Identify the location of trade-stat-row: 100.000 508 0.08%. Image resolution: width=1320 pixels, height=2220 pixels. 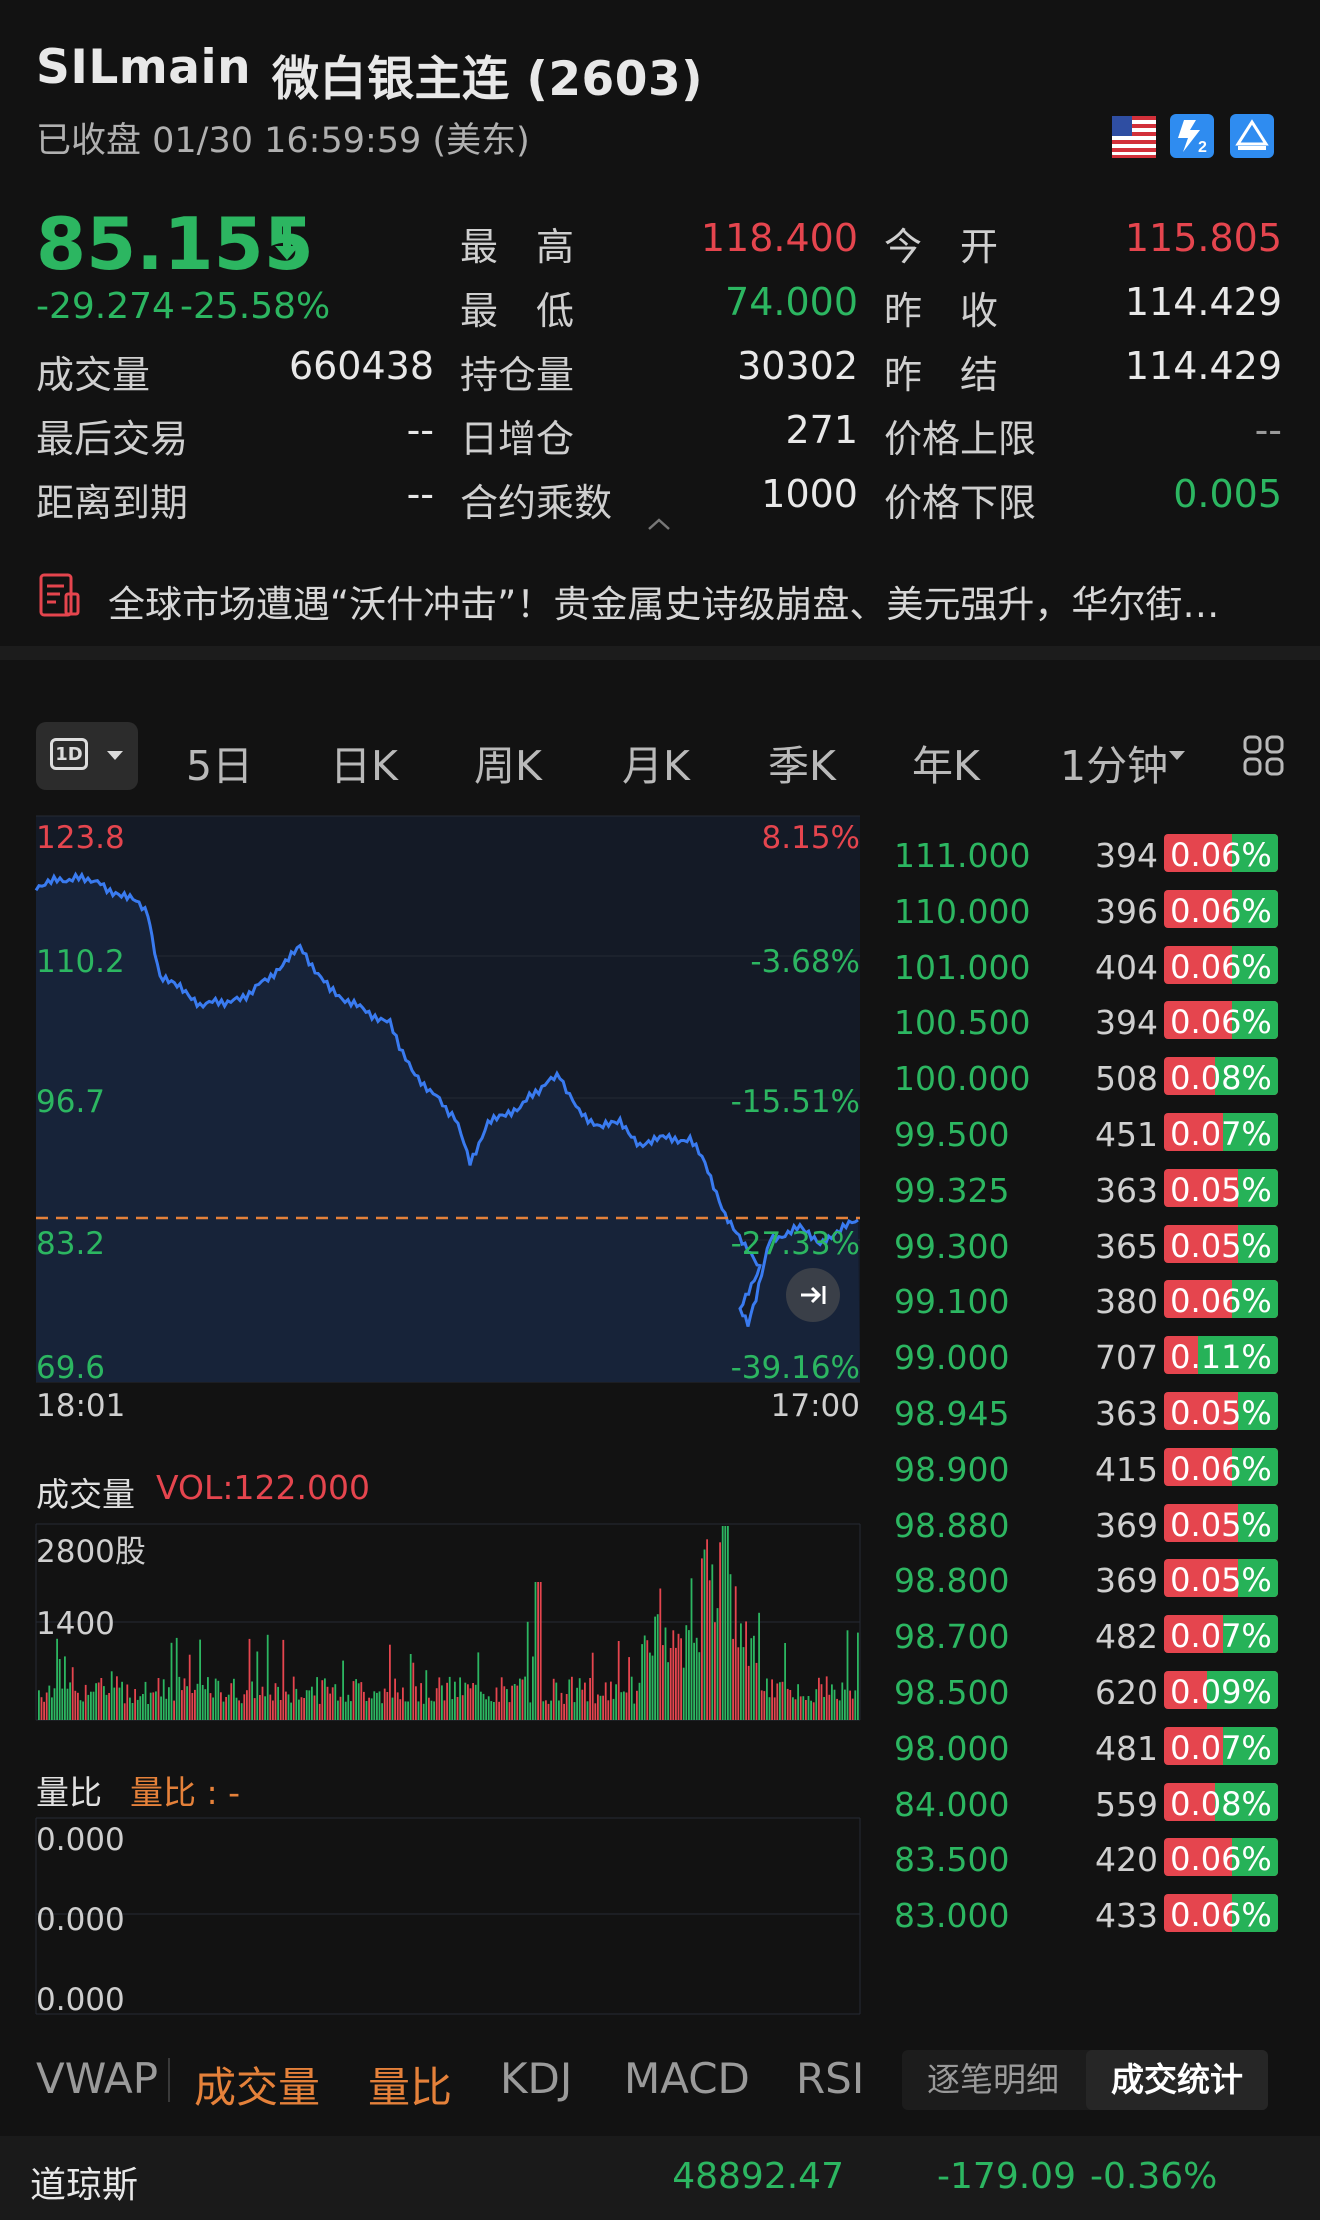
(1085, 1077).